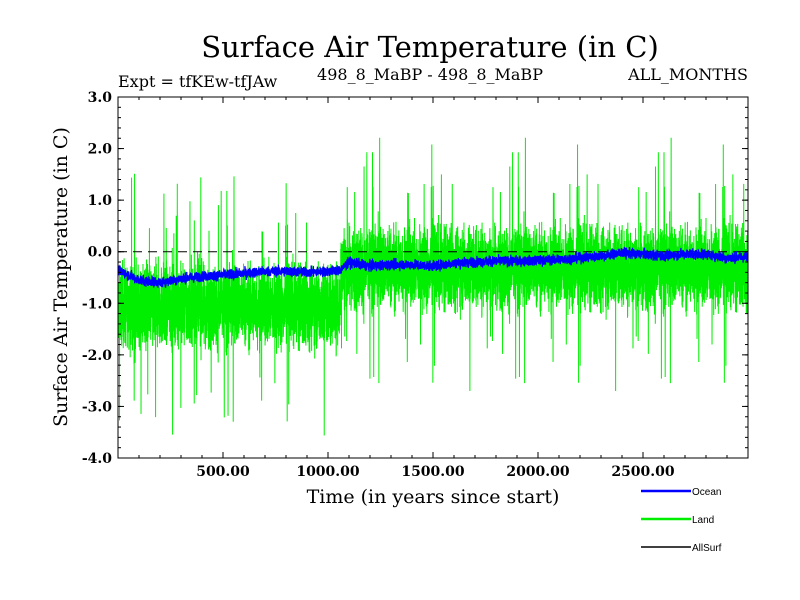 Image resolution: width=800 pixels, height=600 pixels. I want to click on land-series-line, so click(230, 304).